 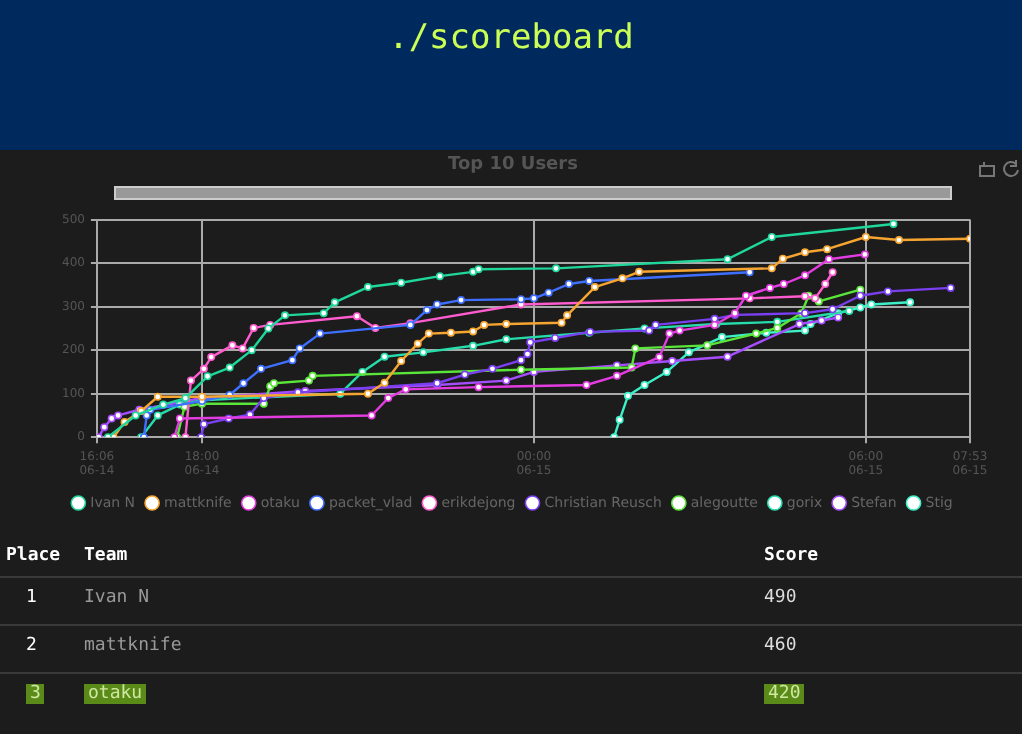 I want to click on text: ./scoreboard, so click(x=511, y=40).